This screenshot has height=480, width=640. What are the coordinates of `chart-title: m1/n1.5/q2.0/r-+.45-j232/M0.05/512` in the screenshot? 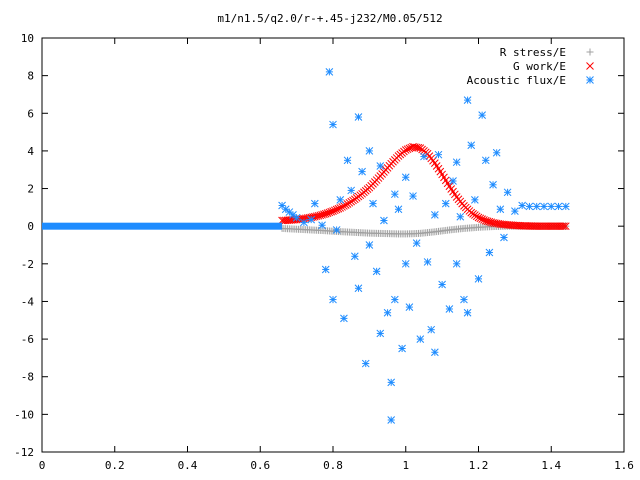 It's located at (329, 18).